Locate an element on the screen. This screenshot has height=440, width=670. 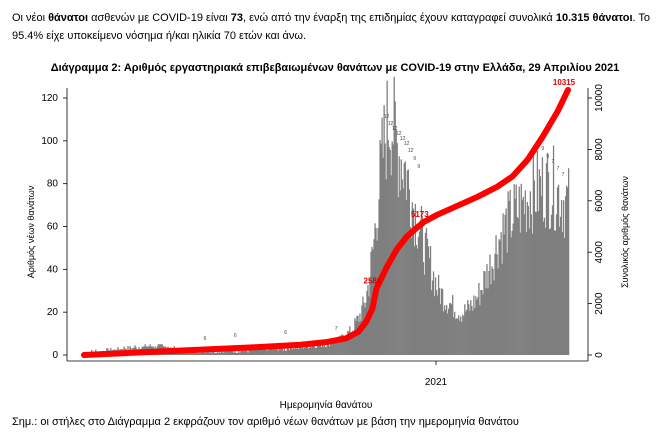
annotation-5173: 5173 is located at coordinates (420, 214).